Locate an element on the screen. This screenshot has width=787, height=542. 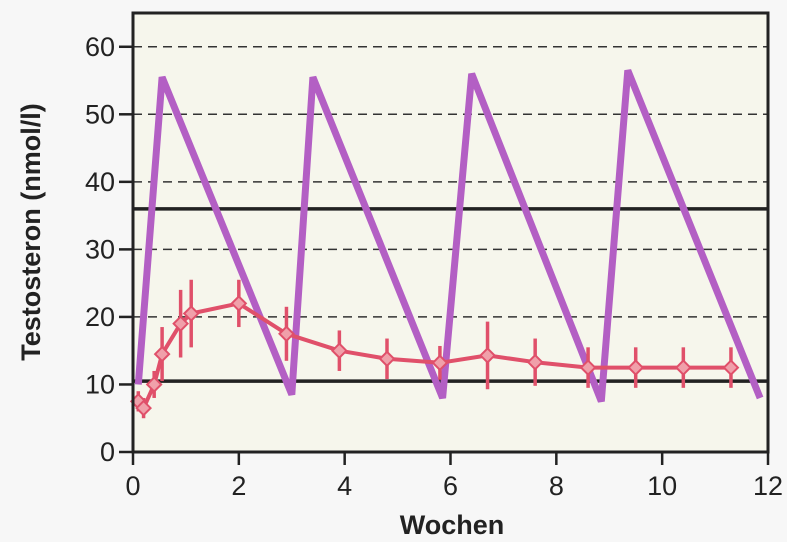
x-tick-label: 12 is located at coordinates (768, 486).